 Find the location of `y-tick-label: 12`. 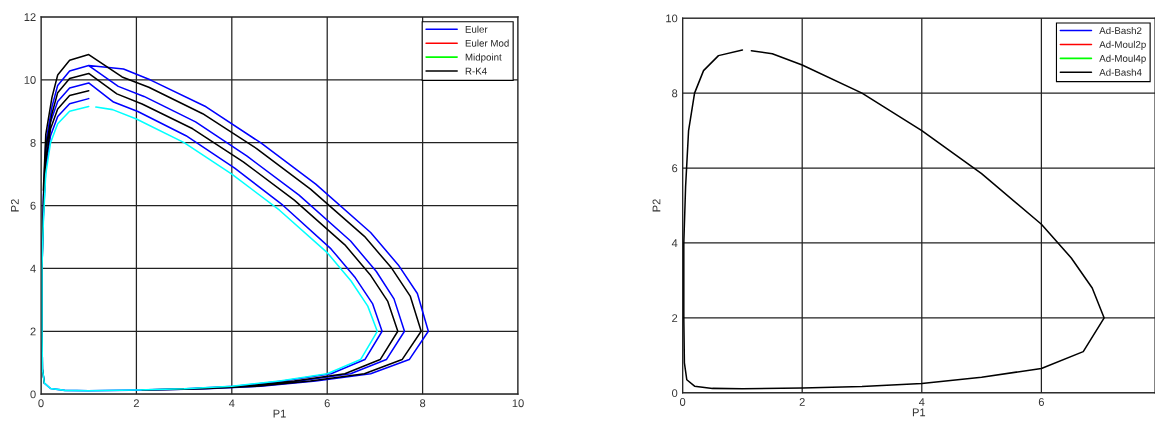

y-tick-label: 12 is located at coordinates (30, 17).